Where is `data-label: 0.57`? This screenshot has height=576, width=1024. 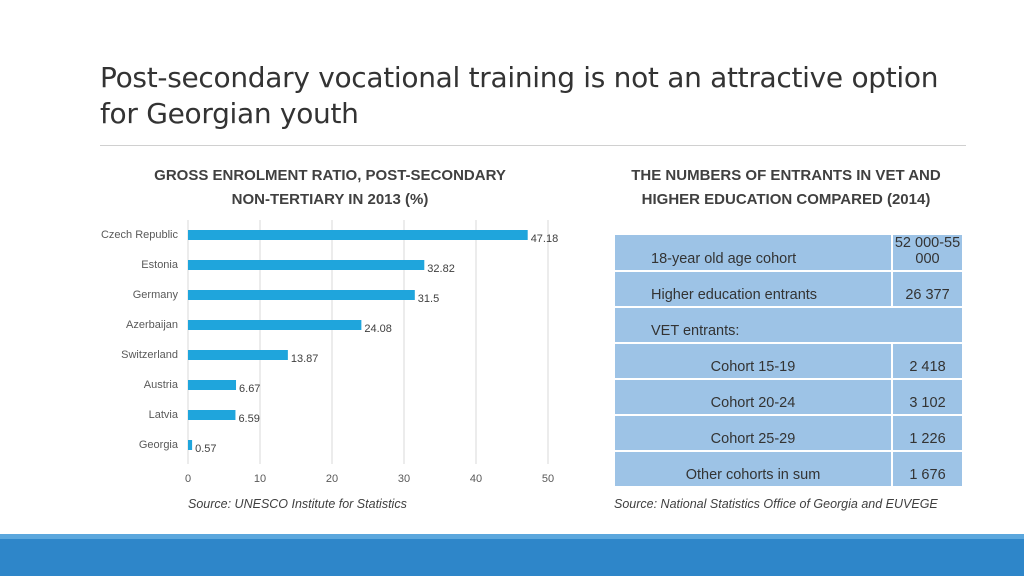
data-label: 0.57 is located at coordinates (205, 449).